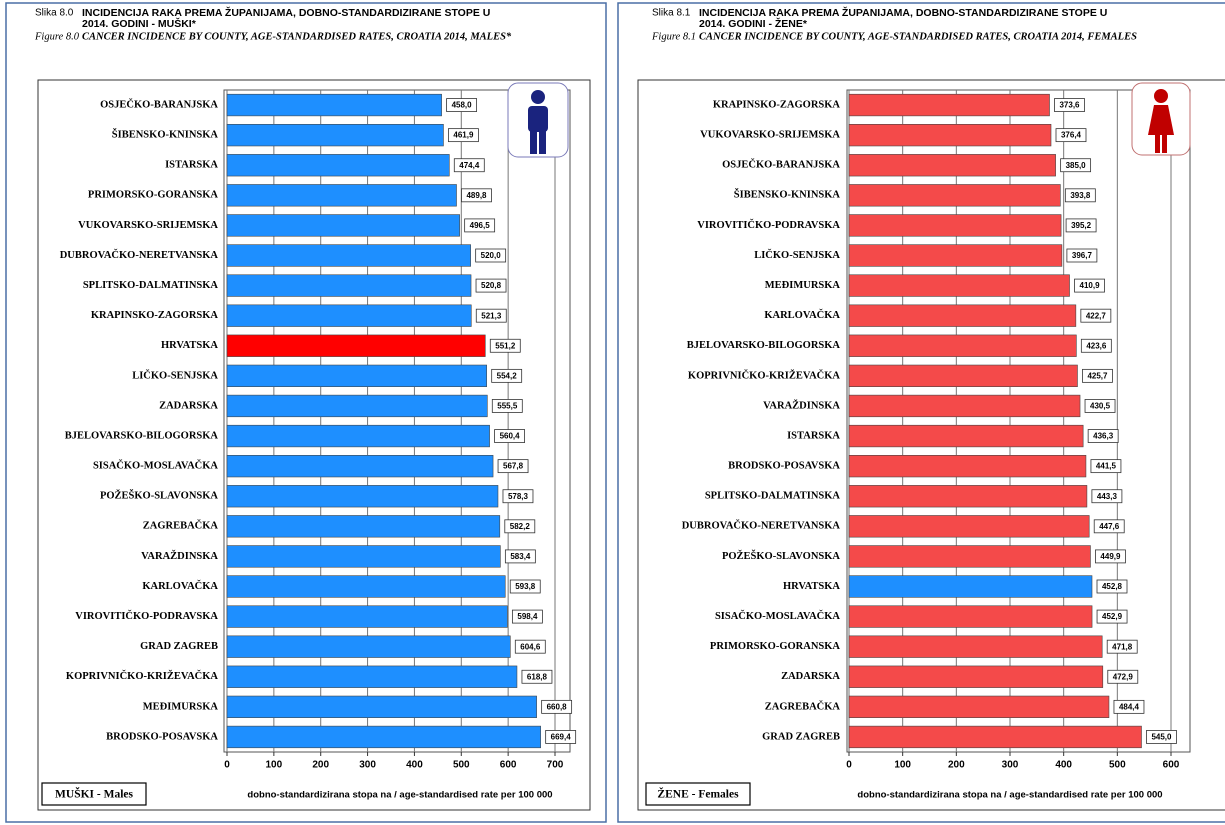 The height and width of the screenshot is (825, 1225). What do you see at coordinates (367, 765) in the screenshot?
I see `x-tick-label: 300` at bounding box center [367, 765].